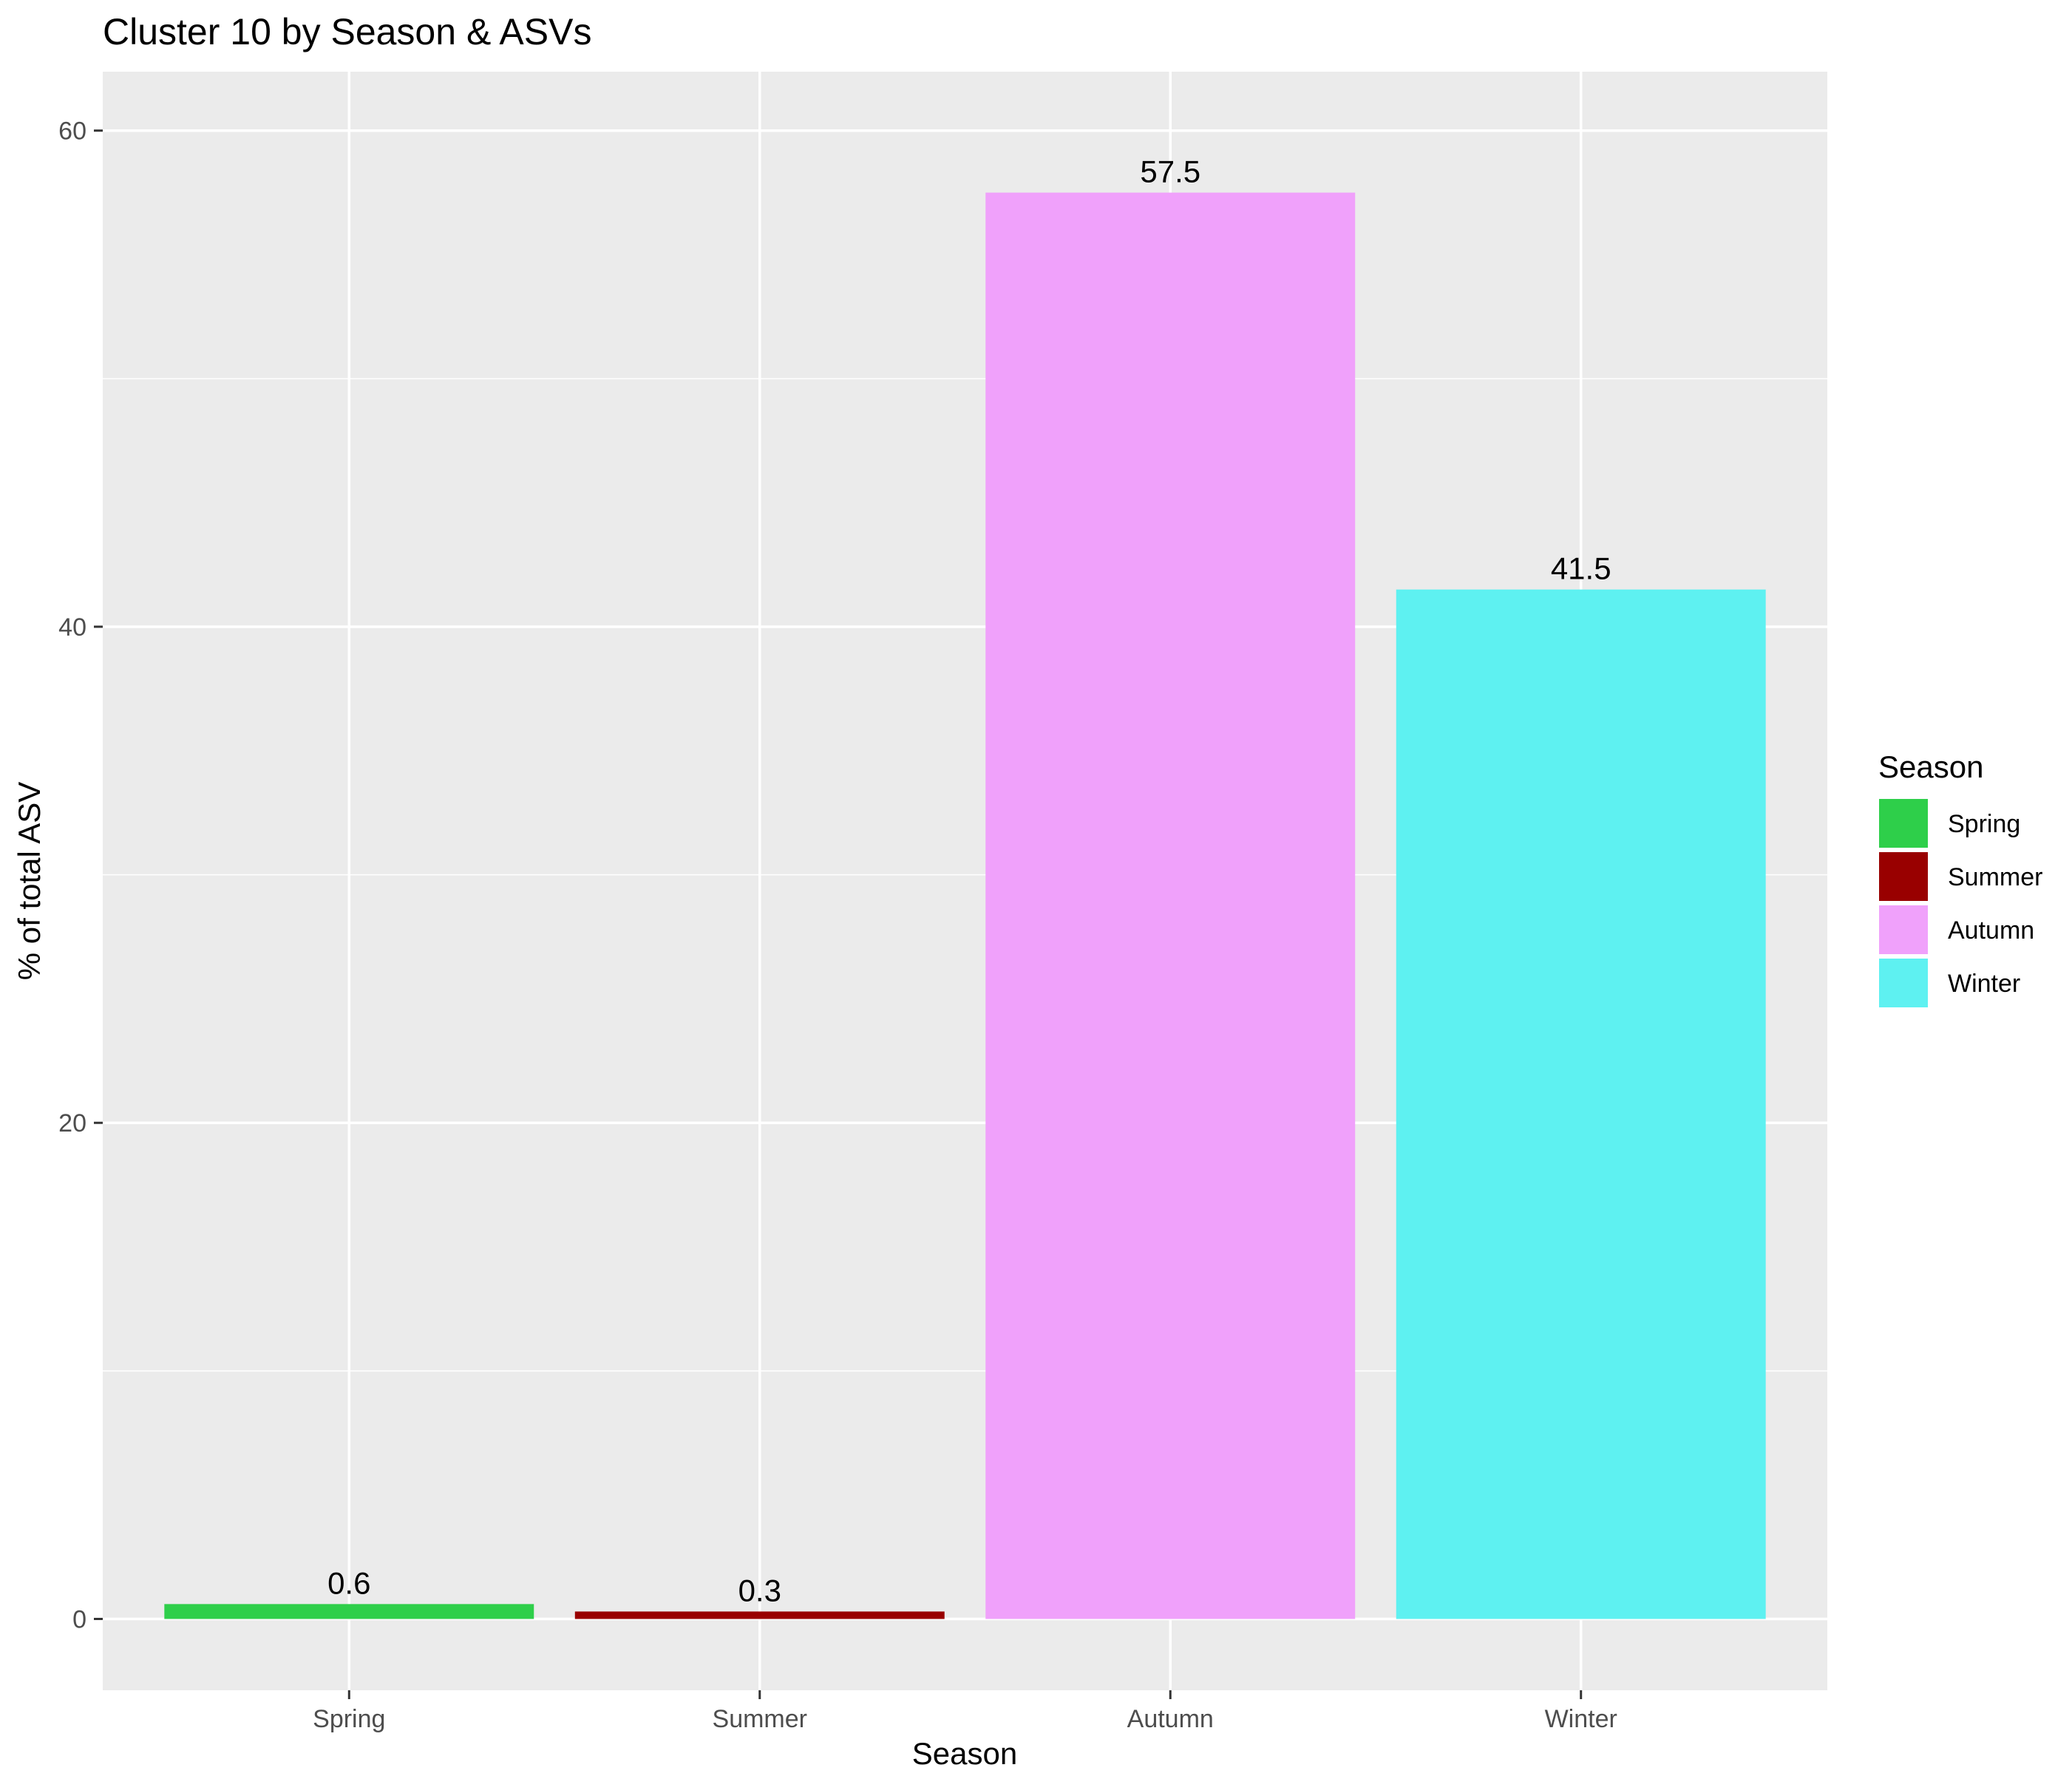  I want to click on y-tick-label: 20, so click(72, 1123).